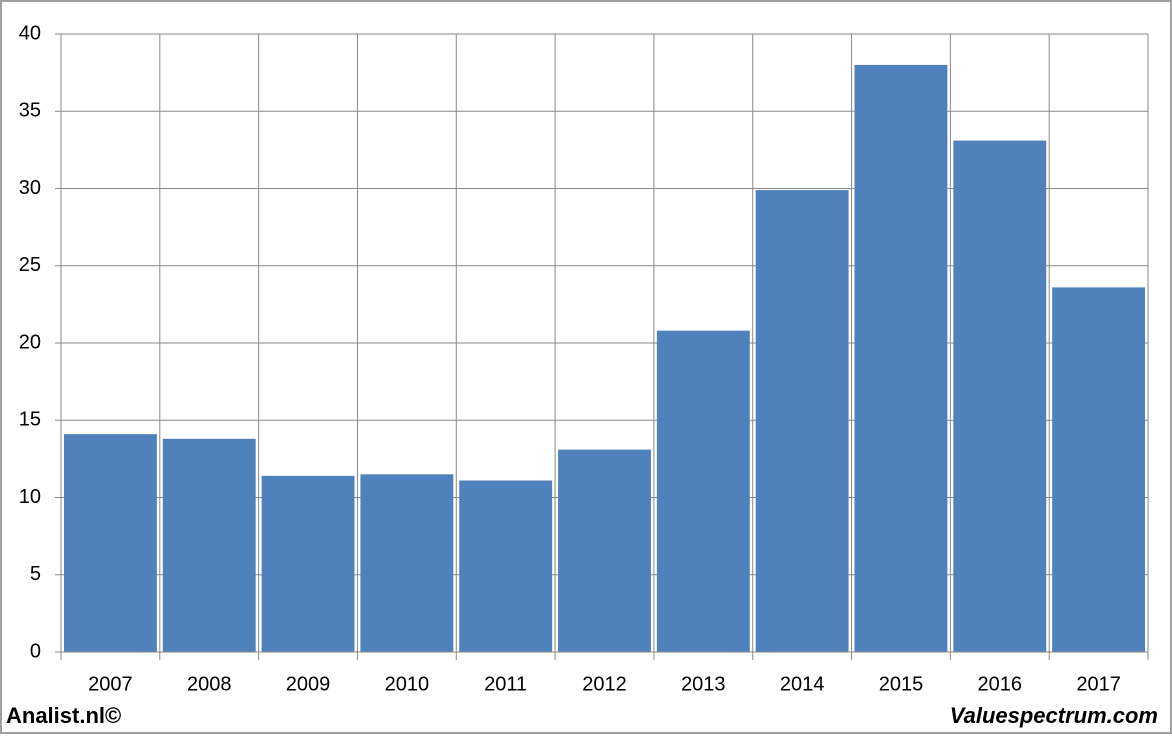 The height and width of the screenshot is (739, 1172). What do you see at coordinates (30, 342) in the screenshot?
I see `y-tick-label: 20` at bounding box center [30, 342].